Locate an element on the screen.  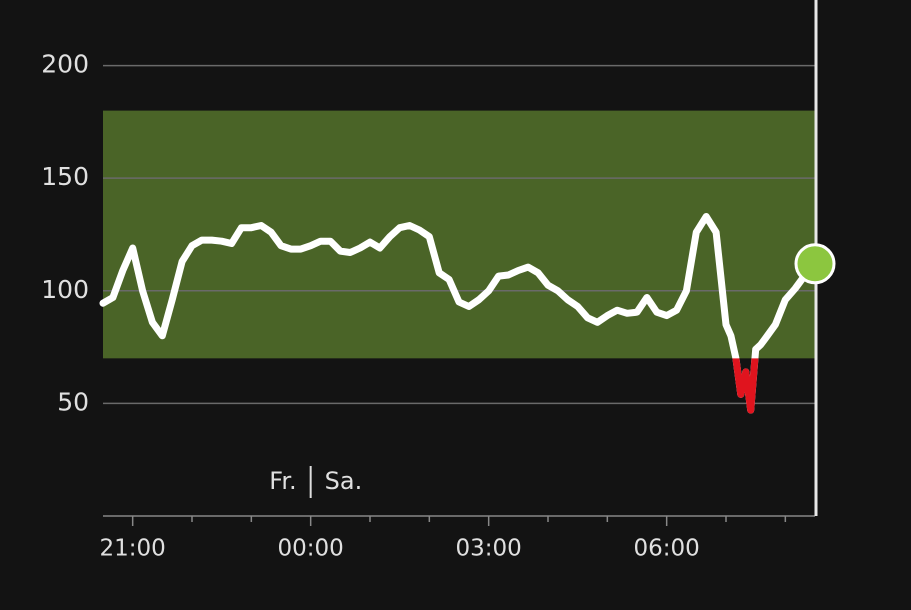
y-tick-label: 50 is located at coordinates (73, 401).